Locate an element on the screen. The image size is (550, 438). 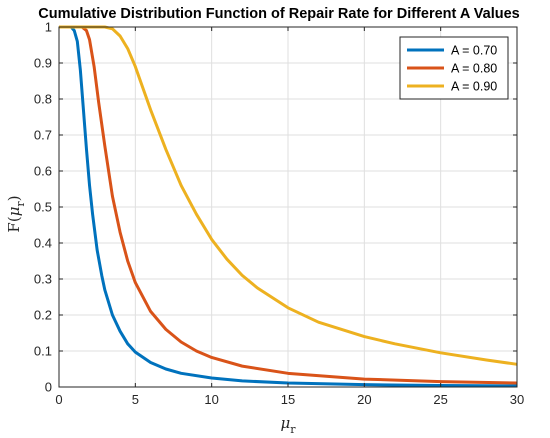
y-tick-label: 1 is located at coordinates (48, 27).